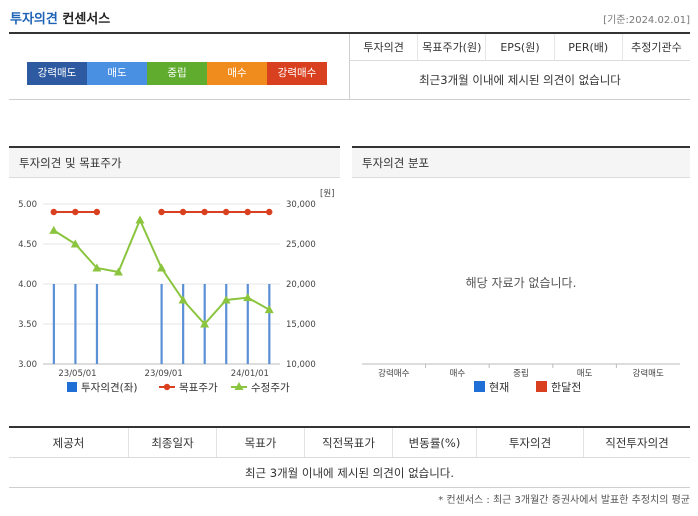  Describe the element at coordinates (261, 442) in the screenshot. I see `broker-col-header: 목표가` at that location.